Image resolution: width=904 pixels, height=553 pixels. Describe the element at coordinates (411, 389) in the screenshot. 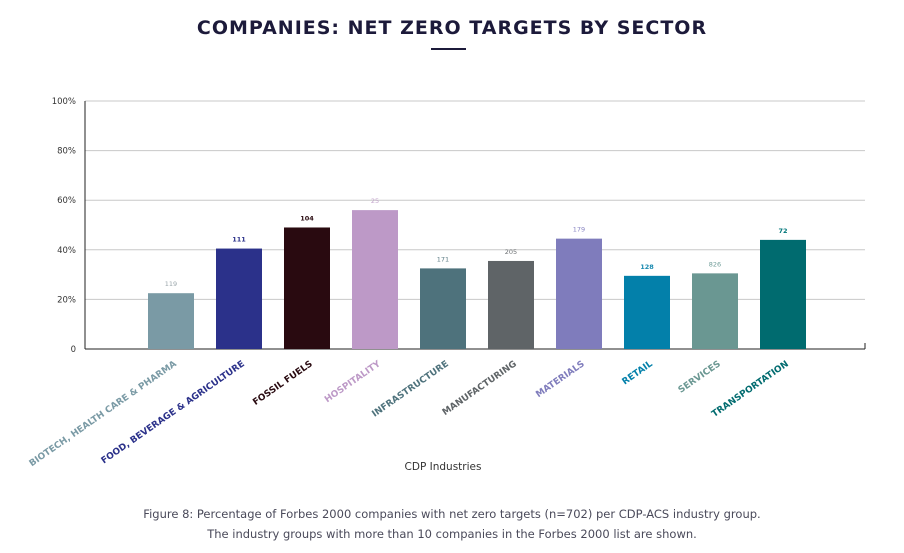

I see `category-label: INFRASTRUCTURE` at that location.